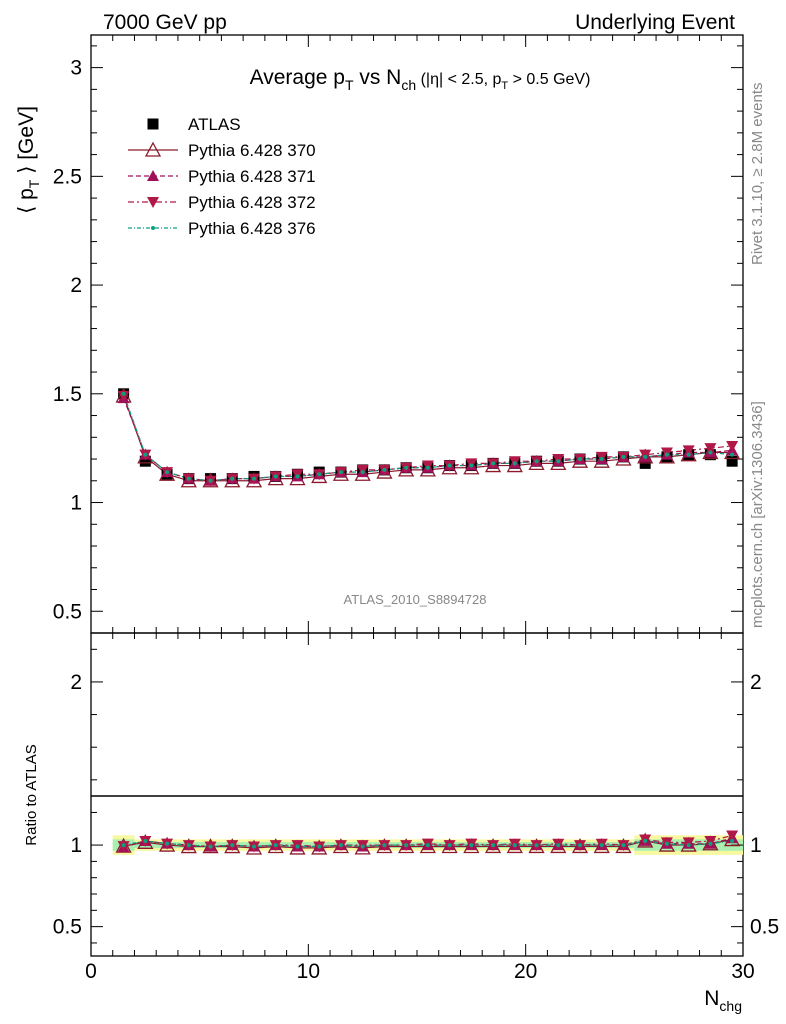 The image size is (786, 1024). What do you see at coordinates (764, 927) in the screenshot?
I see `ratio-tick-label-right: 0.5` at bounding box center [764, 927].